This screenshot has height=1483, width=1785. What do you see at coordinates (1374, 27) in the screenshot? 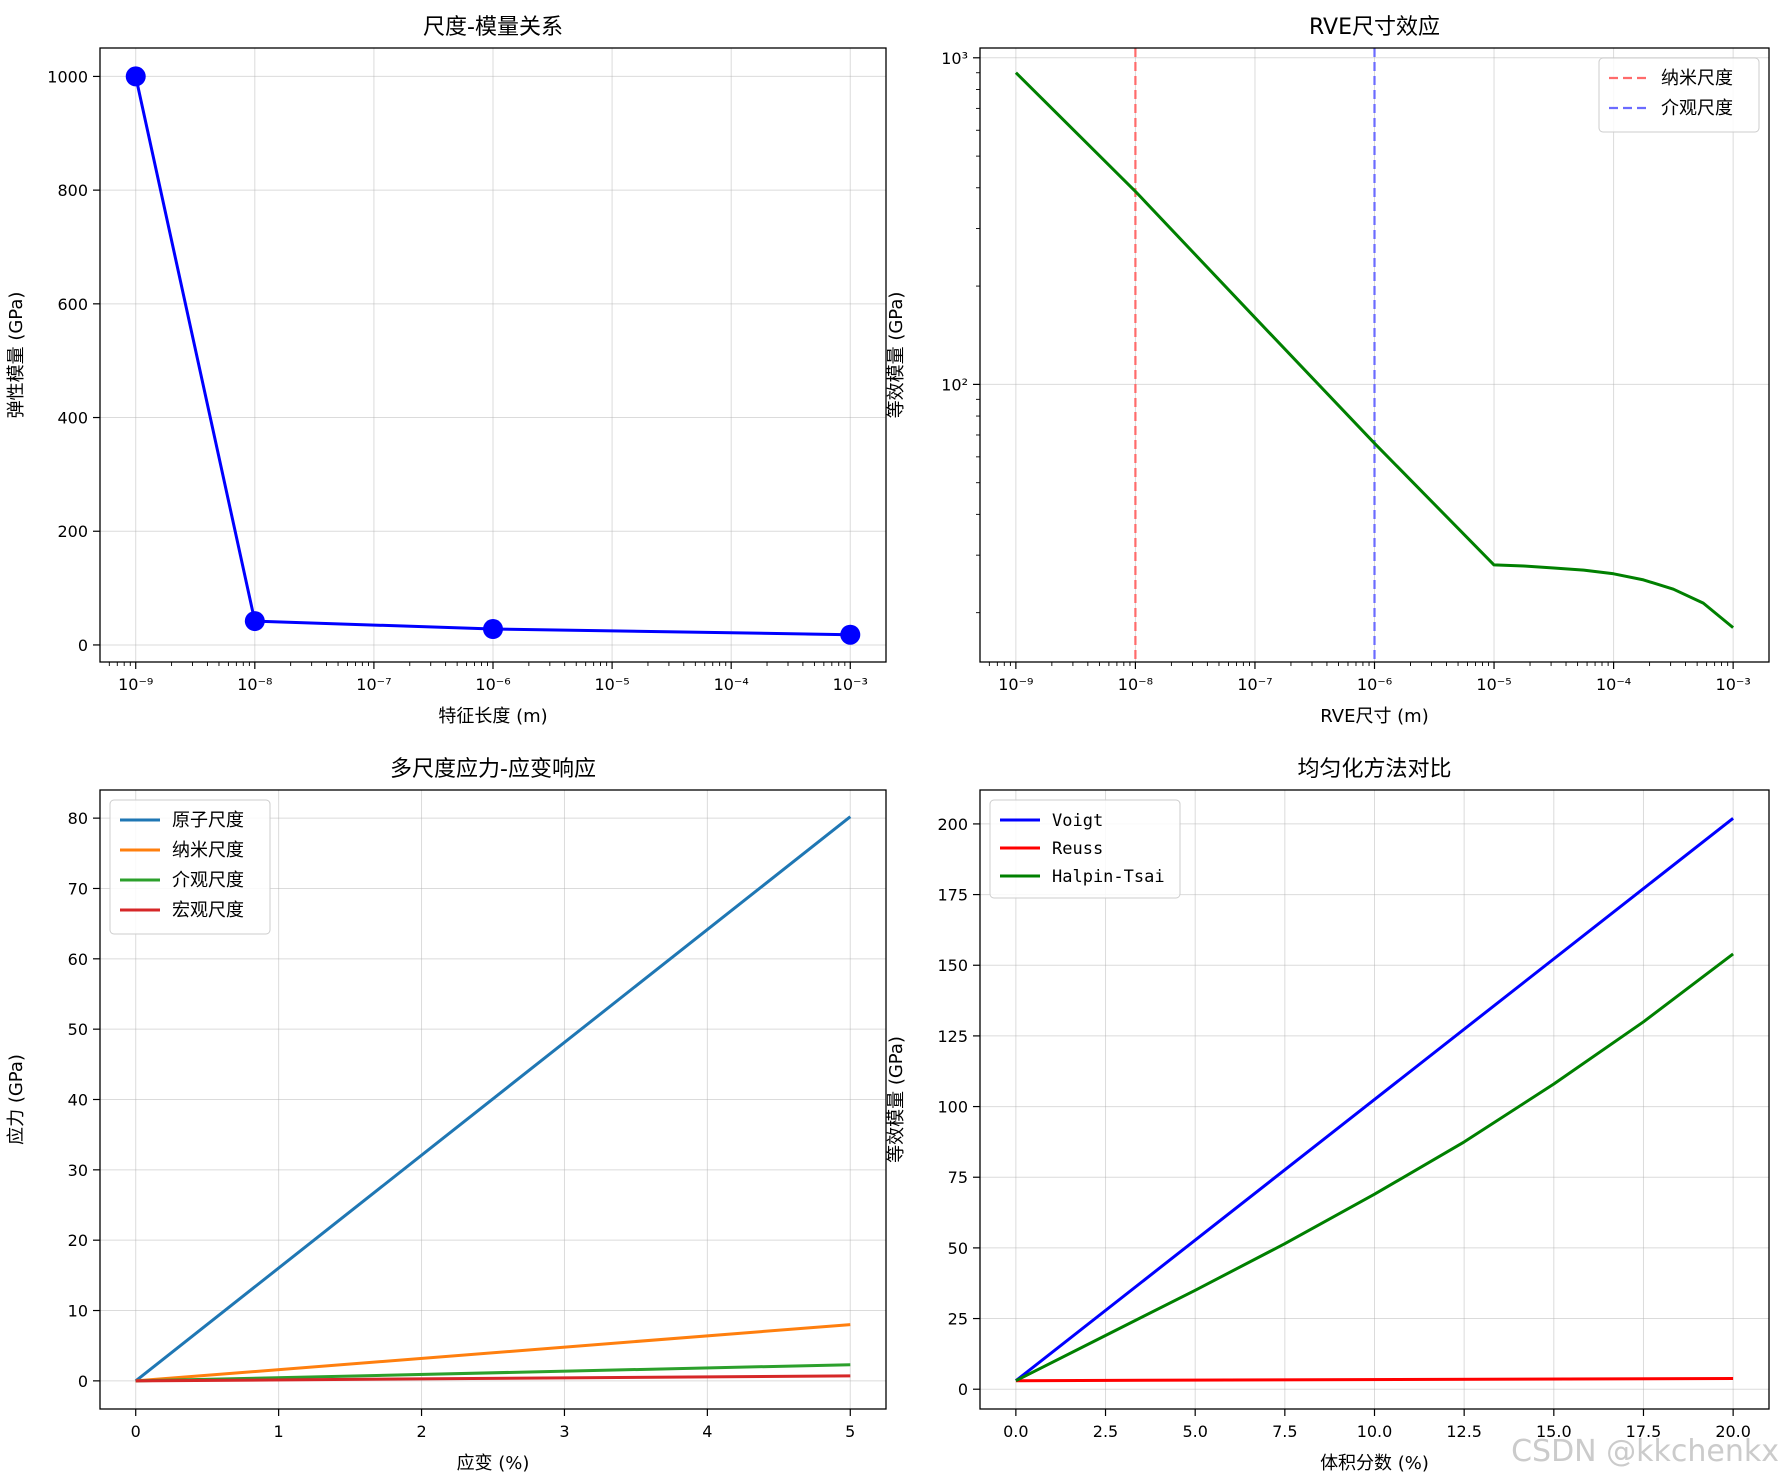
I see `chart-title: RVE尺寸效应` at bounding box center [1374, 27].